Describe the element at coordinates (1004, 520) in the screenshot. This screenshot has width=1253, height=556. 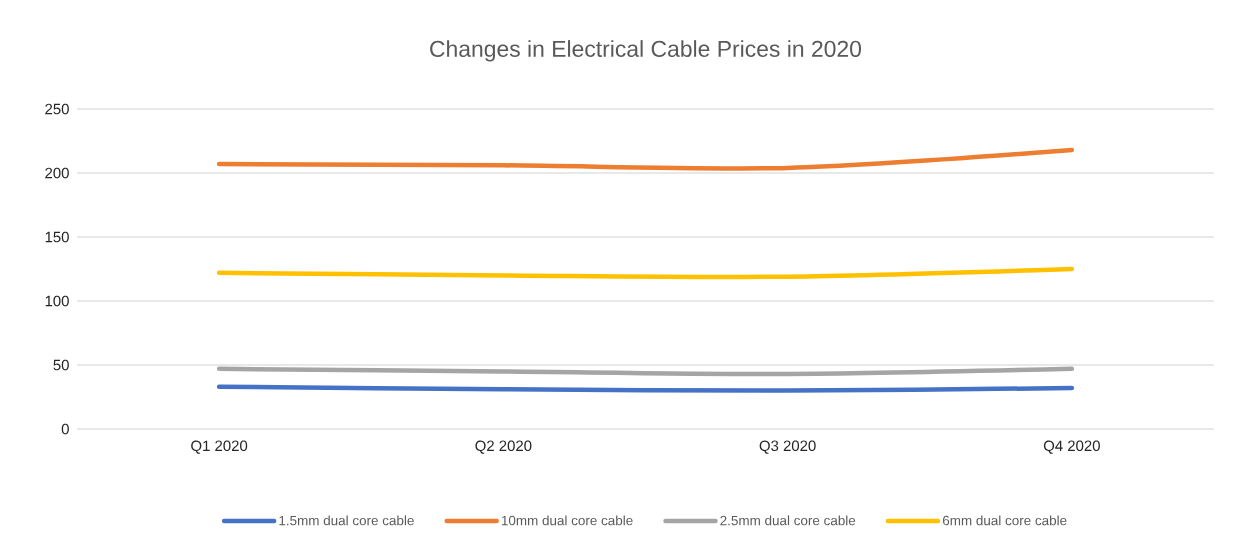
I see `legend-label: 6mm dual core cable` at that location.